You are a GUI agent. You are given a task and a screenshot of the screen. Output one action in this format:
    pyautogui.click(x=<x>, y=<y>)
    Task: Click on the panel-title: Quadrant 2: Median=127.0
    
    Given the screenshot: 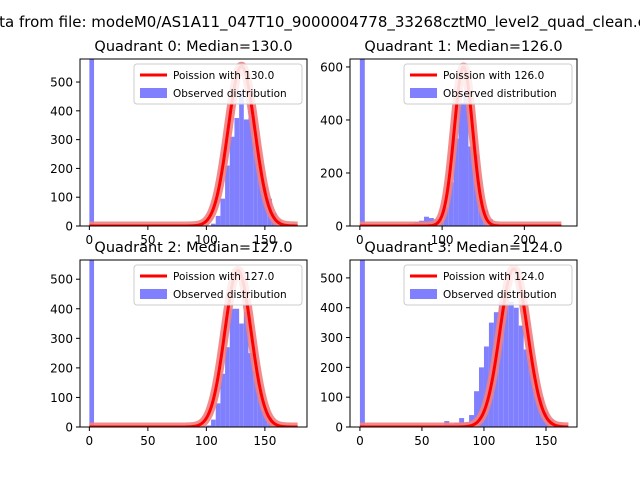 What is the action you would take?
    pyautogui.click(x=193, y=248)
    